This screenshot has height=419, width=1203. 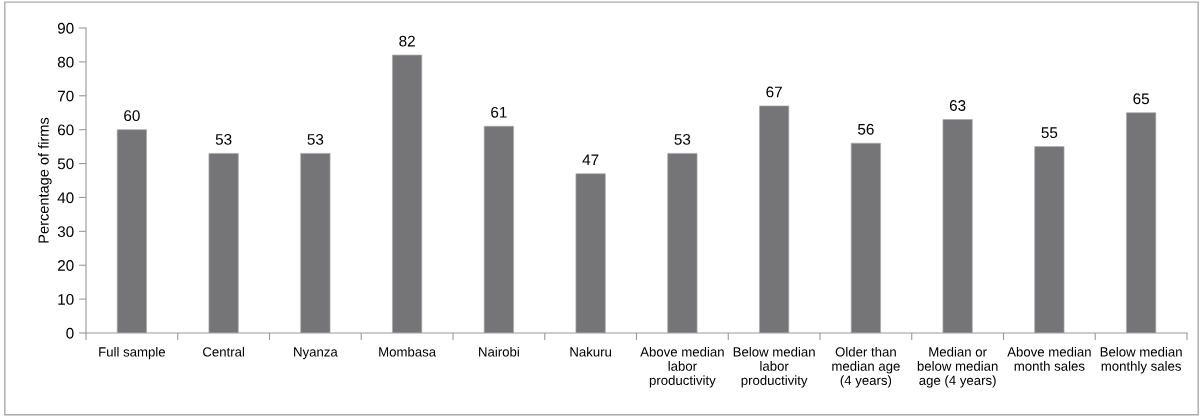 I want to click on data-label: 60, so click(x=132, y=116).